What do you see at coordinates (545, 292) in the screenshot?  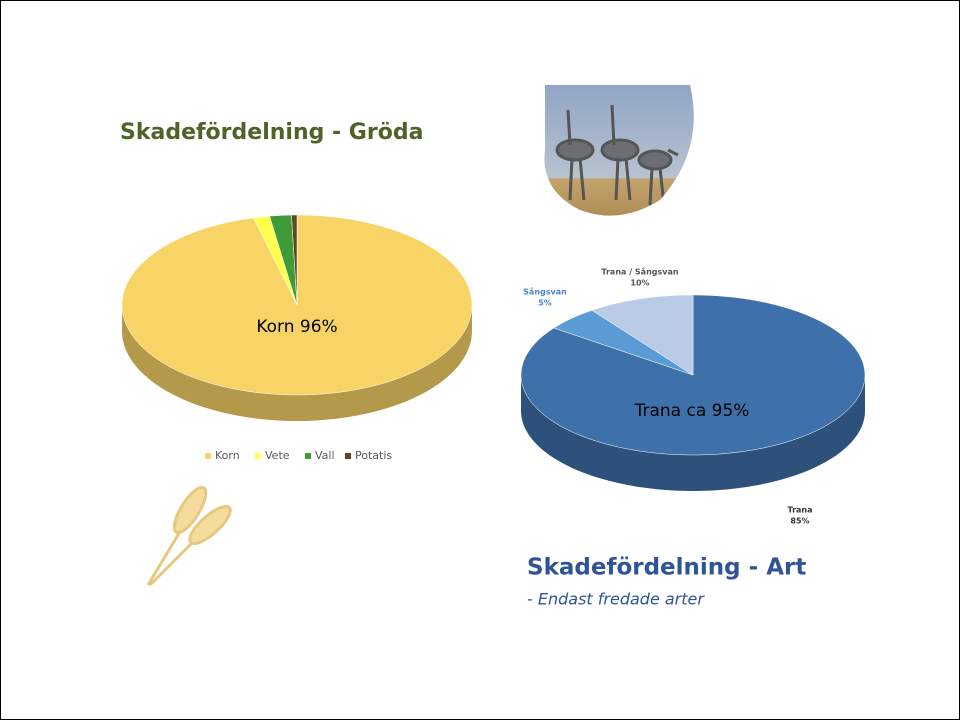 I see `slice-label: Sångsvan` at bounding box center [545, 292].